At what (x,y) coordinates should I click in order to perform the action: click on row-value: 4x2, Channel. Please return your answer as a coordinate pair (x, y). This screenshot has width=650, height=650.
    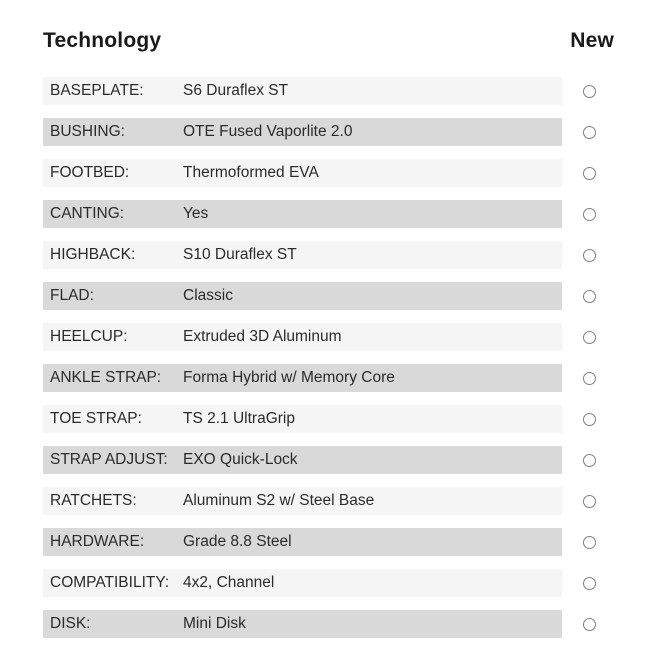
    Looking at the image, I should click on (229, 582).